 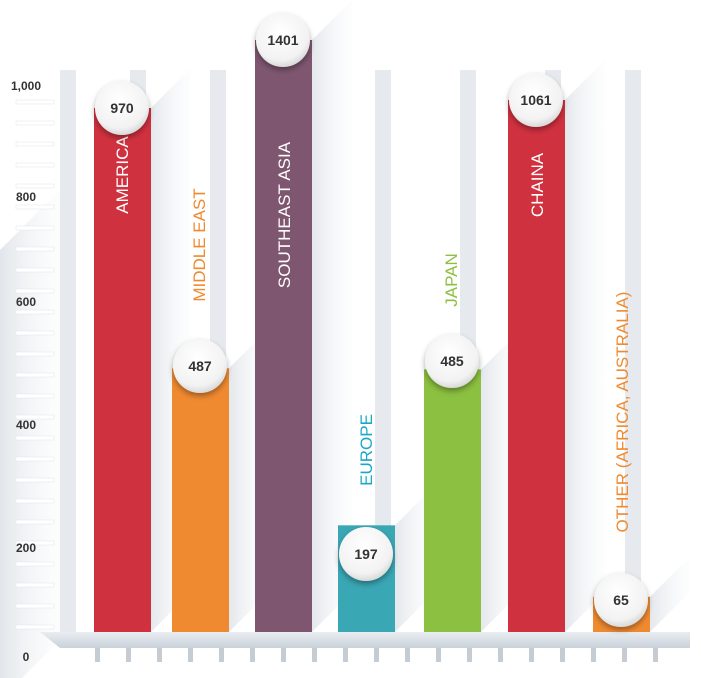 I want to click on y-tick-label: 200, so click(x=26, y=548).